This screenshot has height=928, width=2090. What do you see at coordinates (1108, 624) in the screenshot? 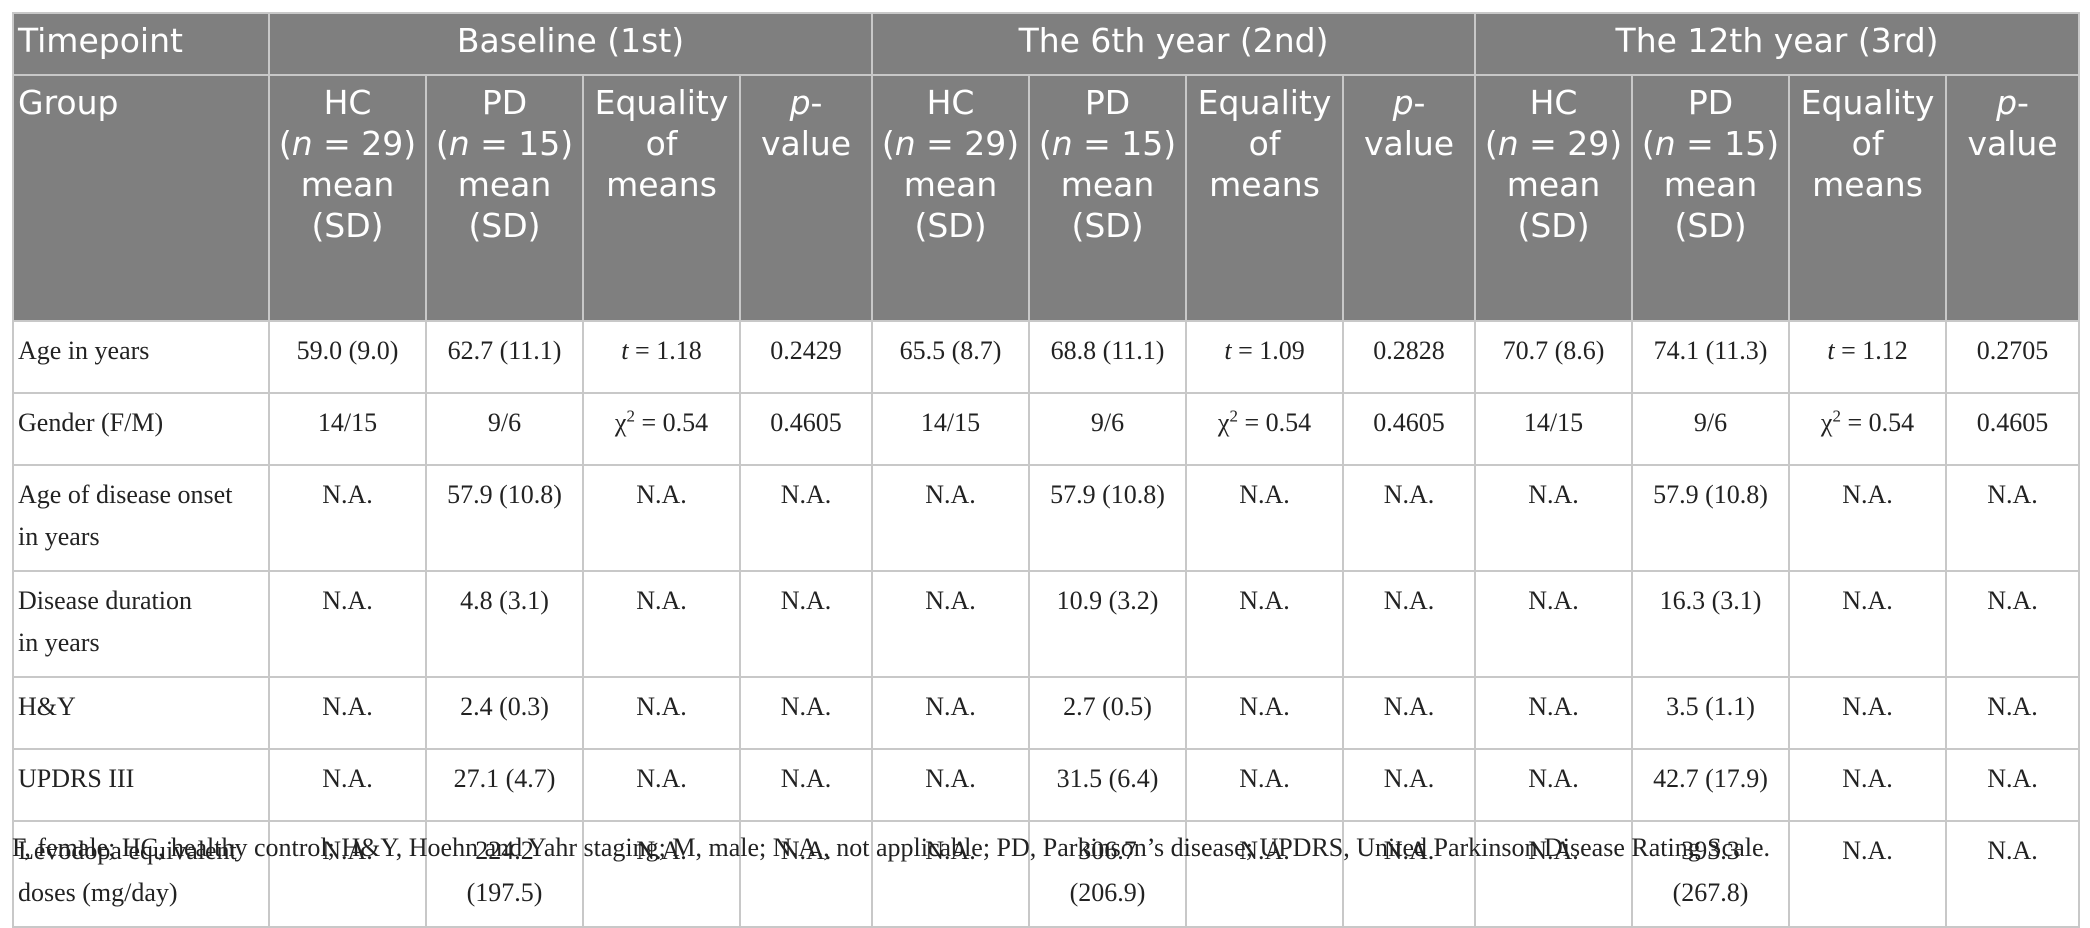
I see `cell-pd: 10.9 (3.2)` at bounding box center [1108, 624].